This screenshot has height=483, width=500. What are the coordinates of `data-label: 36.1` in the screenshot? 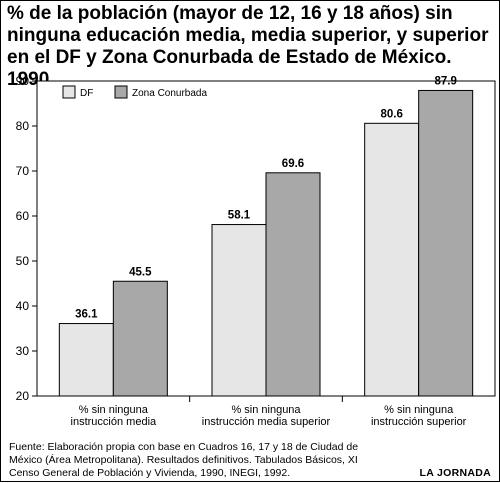 It's located at (86, 315).